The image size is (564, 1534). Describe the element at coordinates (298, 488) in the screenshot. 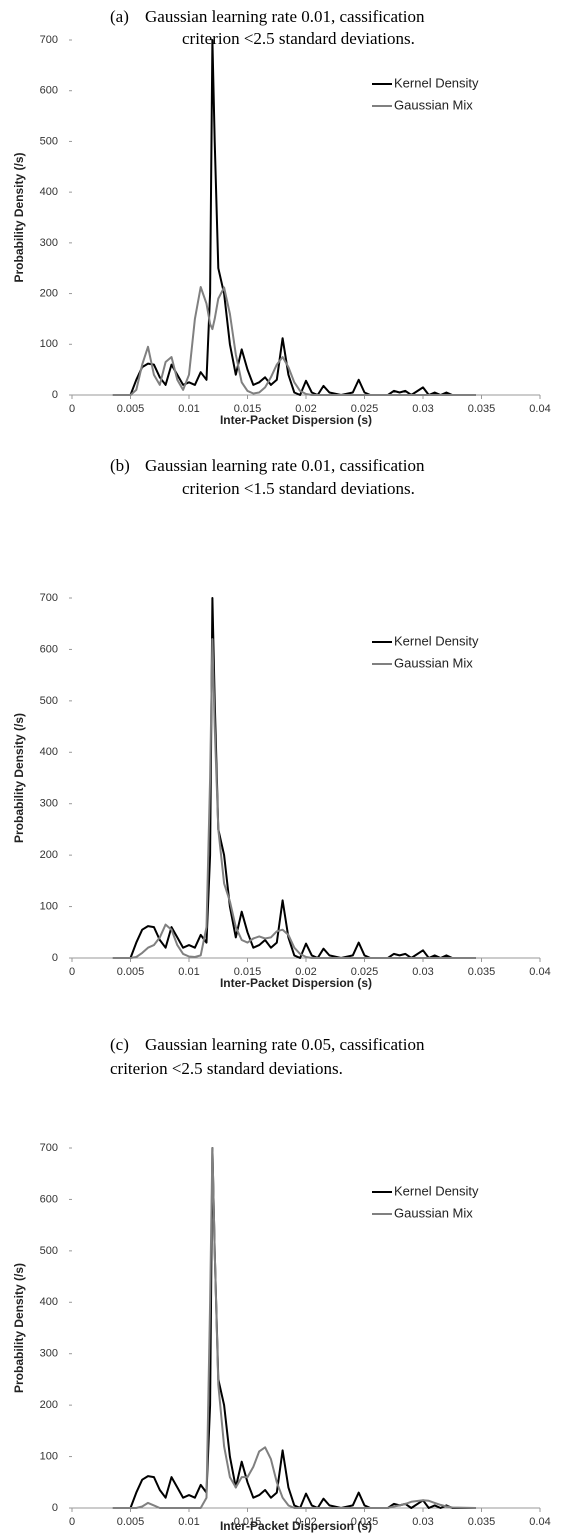

I see `caption-line: criterion <1.5 standard deviations.` at that location.